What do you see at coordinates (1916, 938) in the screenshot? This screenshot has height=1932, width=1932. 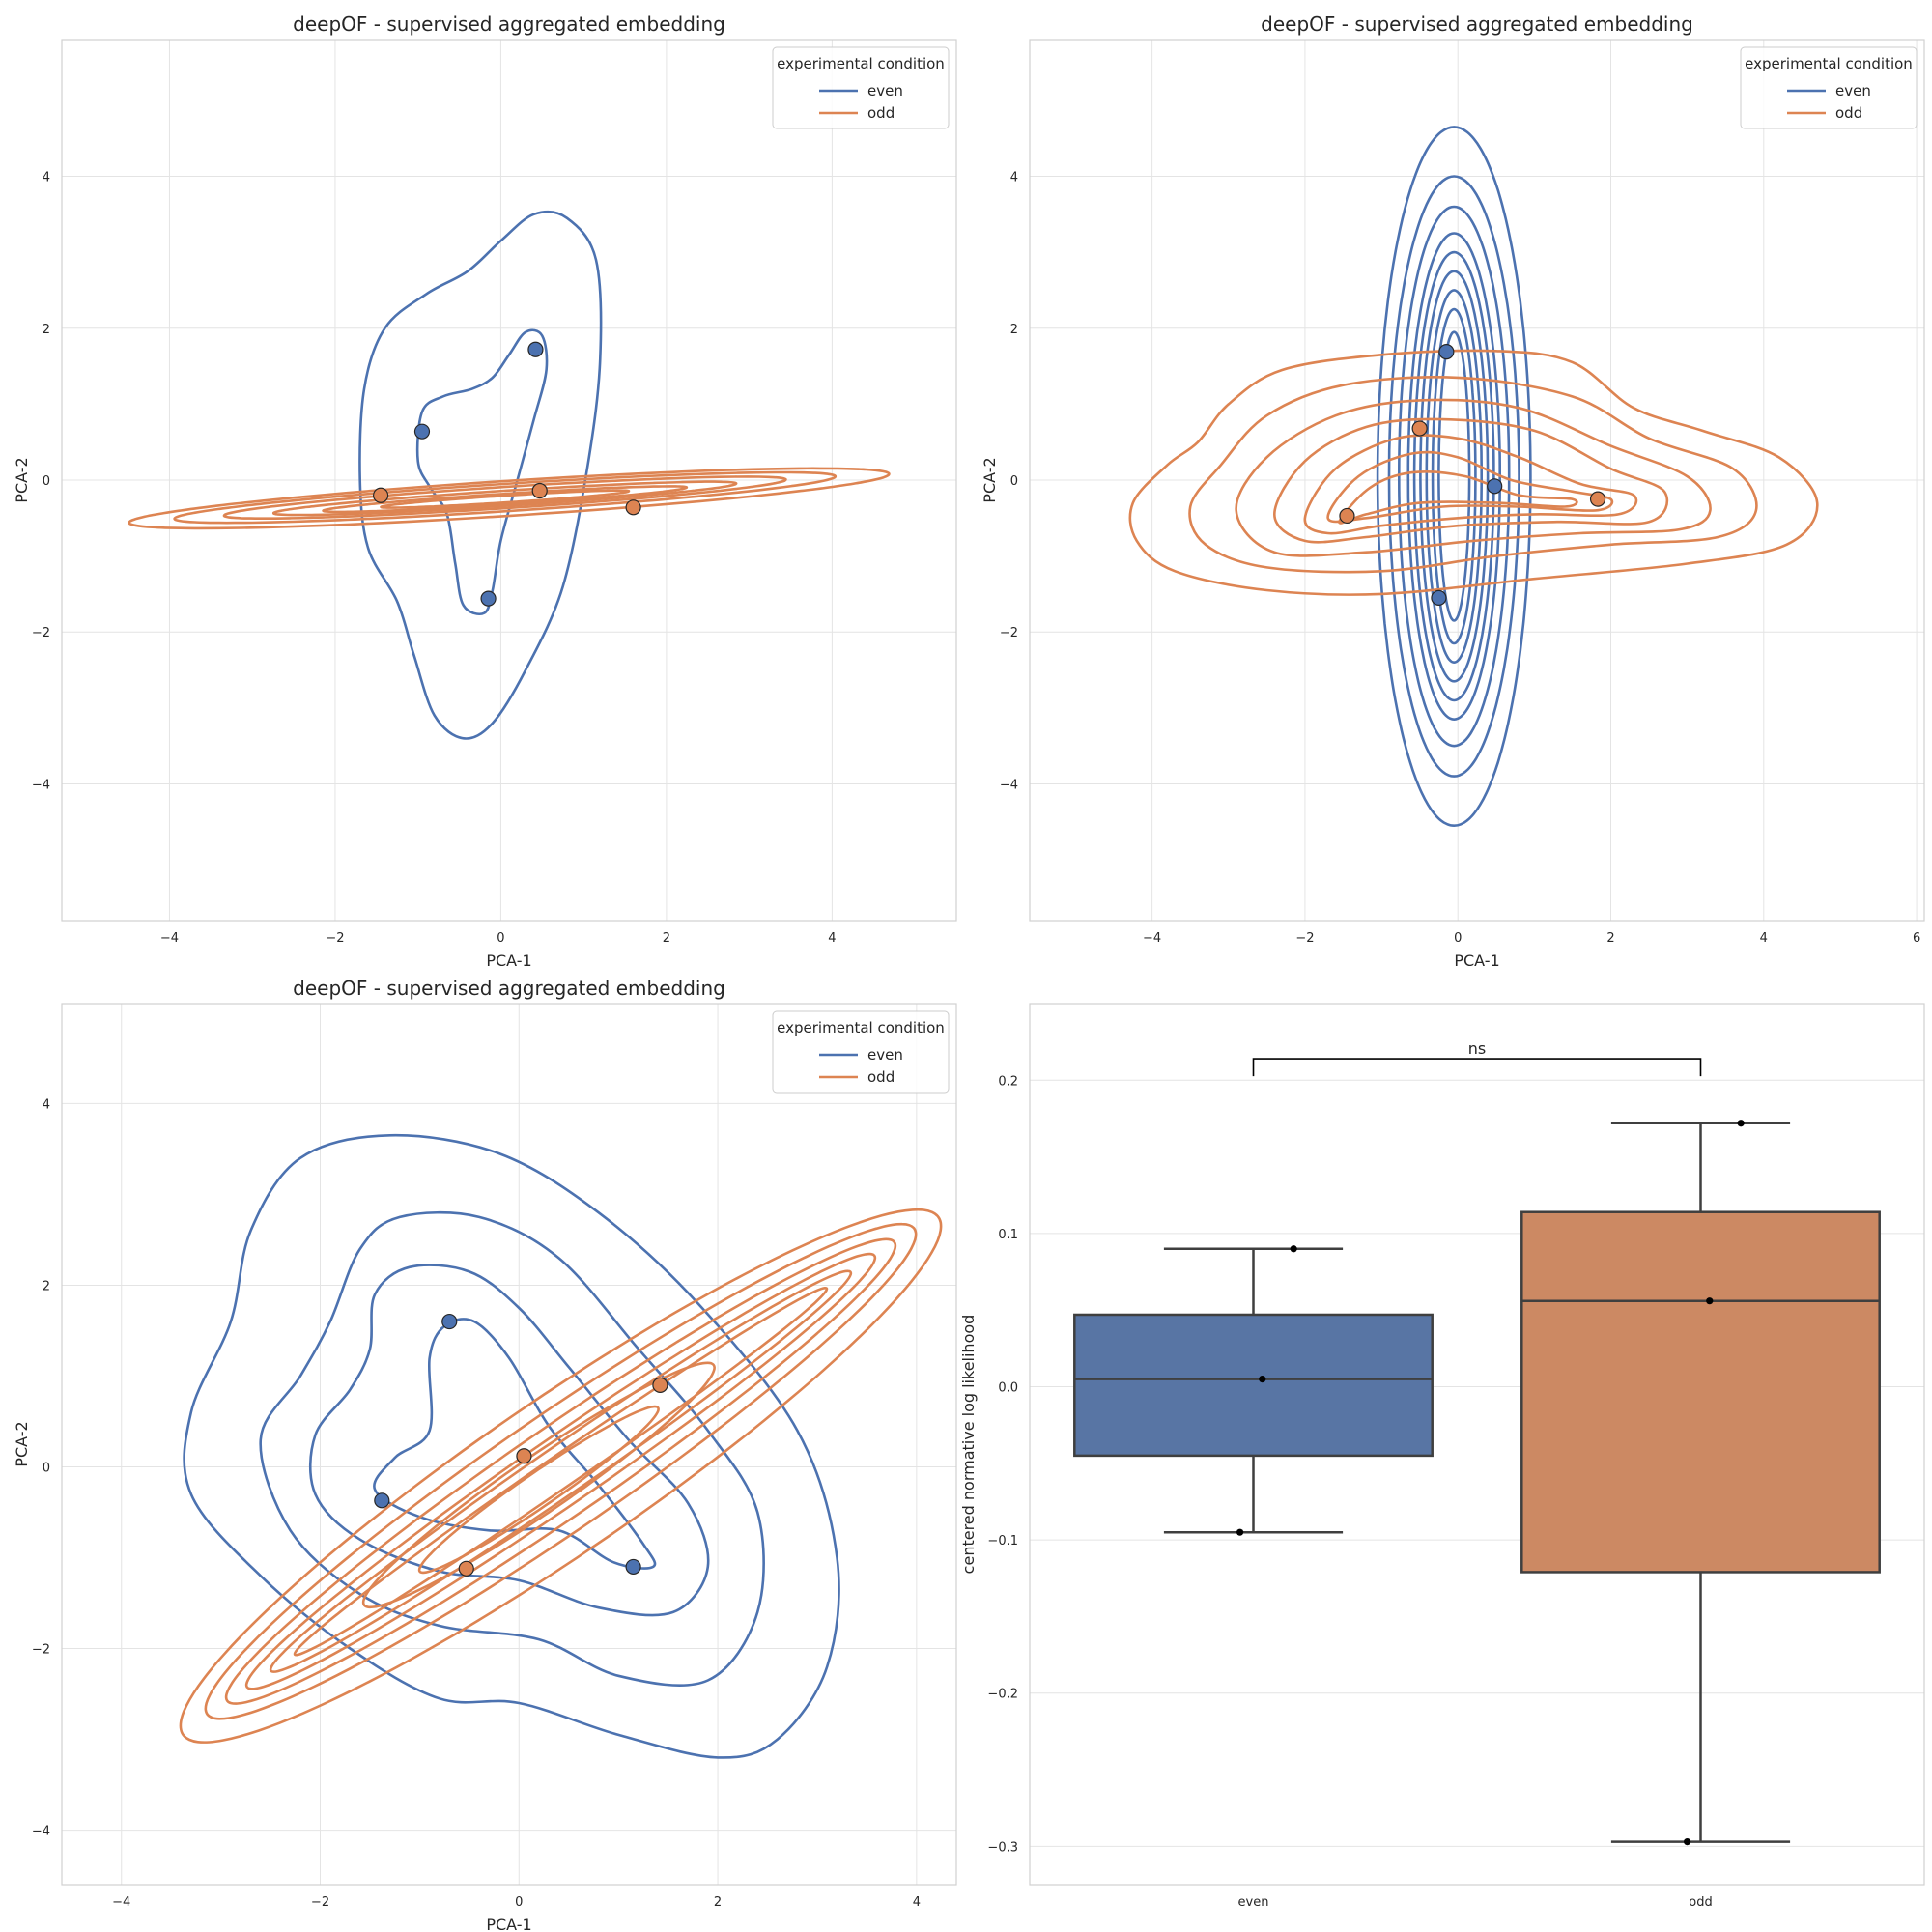 I see `x-tick-label: 6` at bounding box center [1916, 938].